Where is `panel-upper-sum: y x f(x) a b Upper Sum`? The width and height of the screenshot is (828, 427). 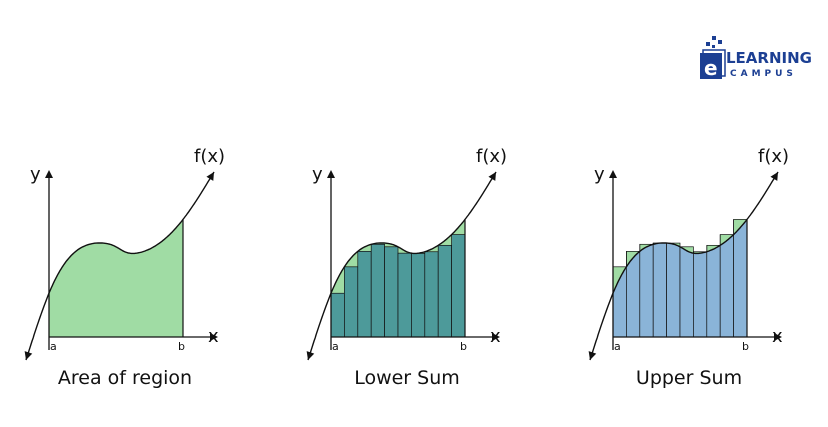
panel-upper-sum: y x f(x) a b Upper Sum is located at coordinates (688, 267).